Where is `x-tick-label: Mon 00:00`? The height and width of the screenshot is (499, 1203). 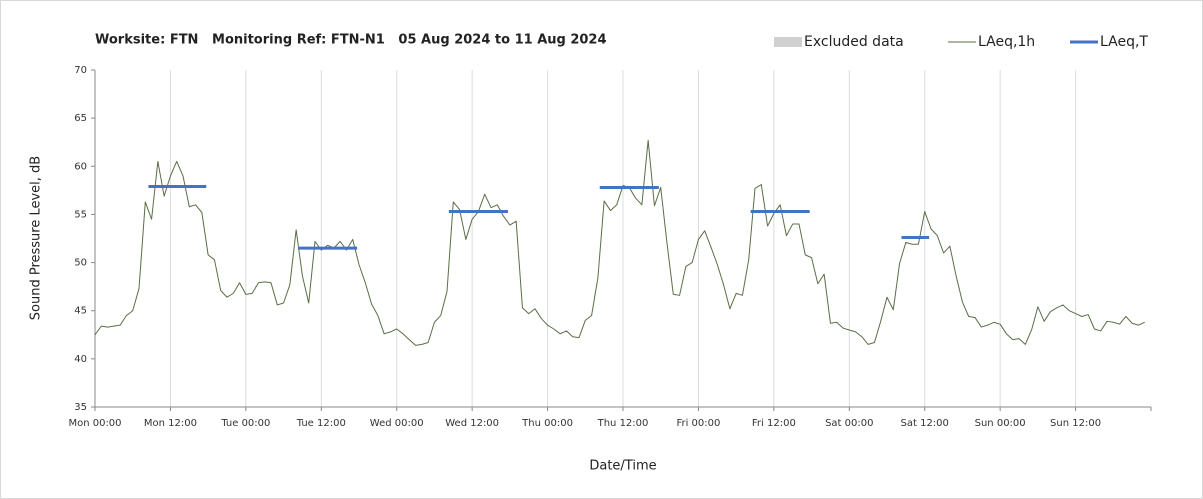 x-tick-label: Mon 00:00 is located at coordinates (94, 423).